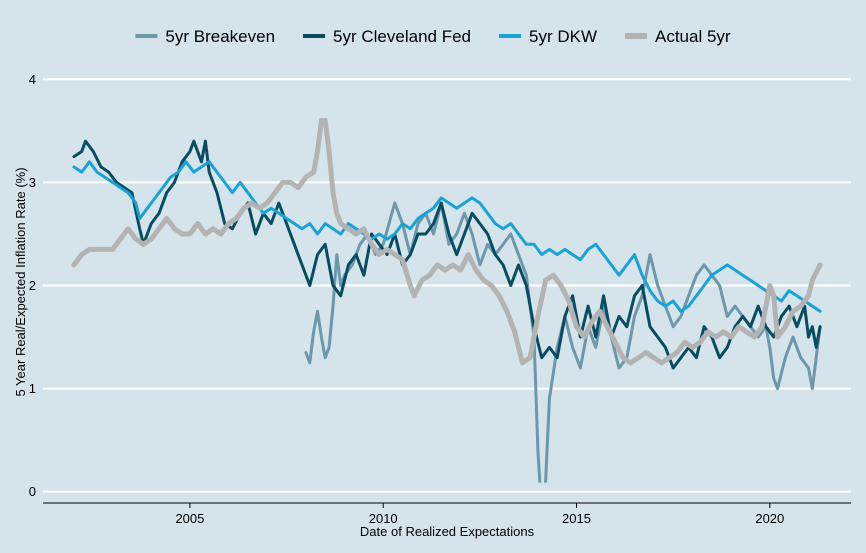  I want to click on legend-label-5yr-cleveland-fed: 5yr Cleveland Fed, so click(402, 36).